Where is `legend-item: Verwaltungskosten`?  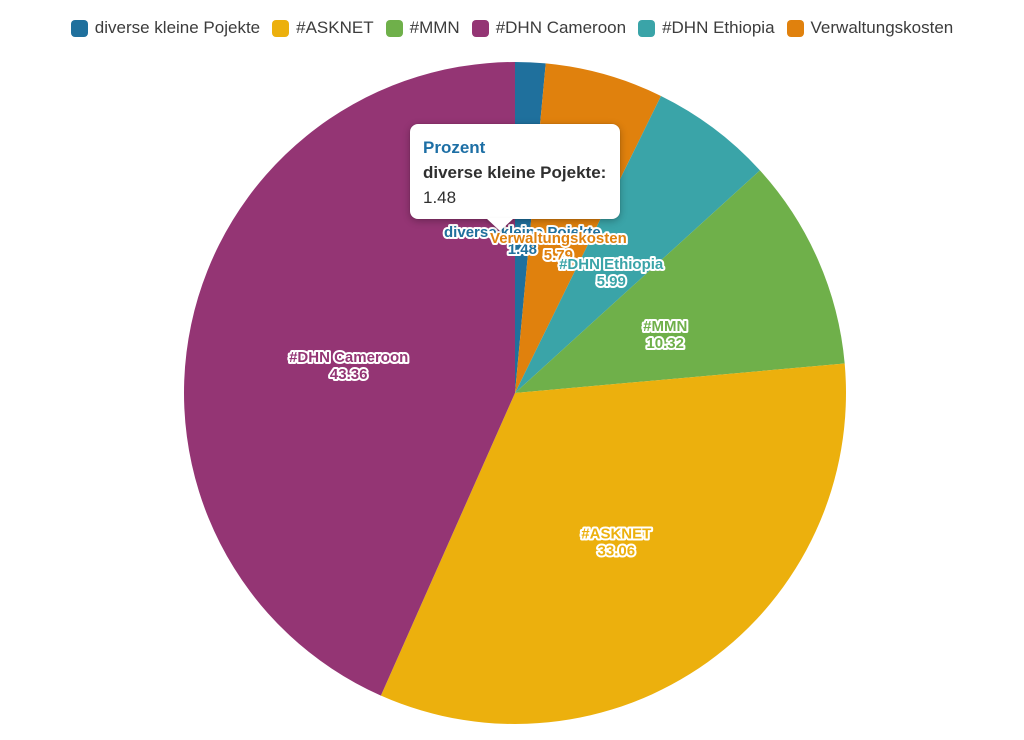
legend-item: Verwaltungskosten is located at coordinates (870, 28).